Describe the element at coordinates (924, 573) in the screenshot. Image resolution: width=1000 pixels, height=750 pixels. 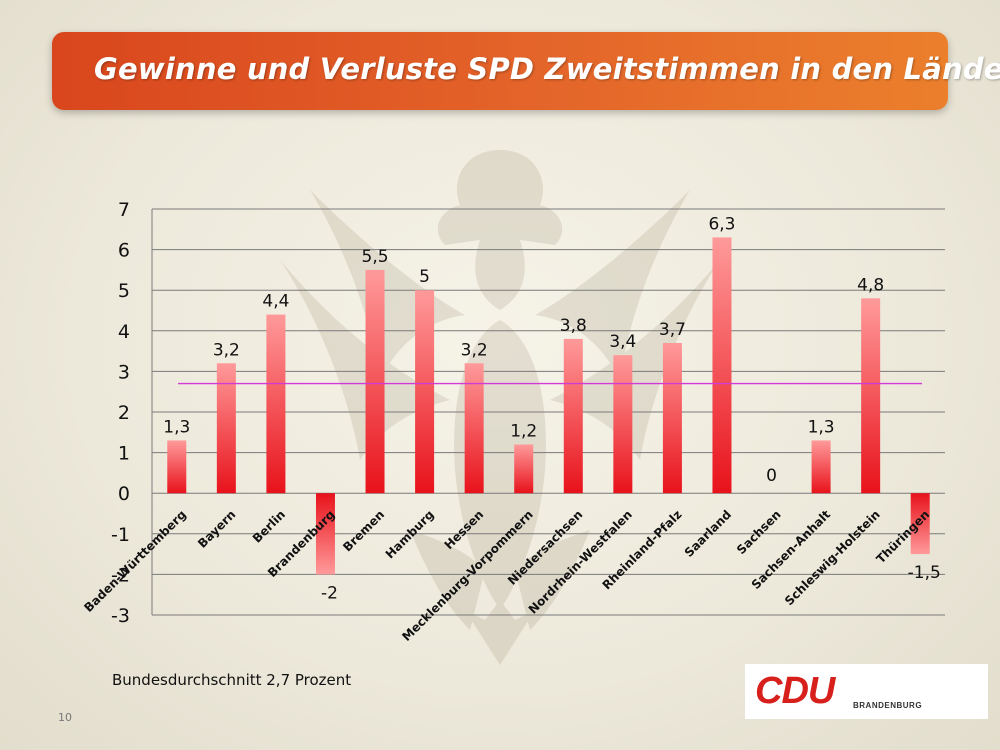
I see `data-label: -1,5` at that location.